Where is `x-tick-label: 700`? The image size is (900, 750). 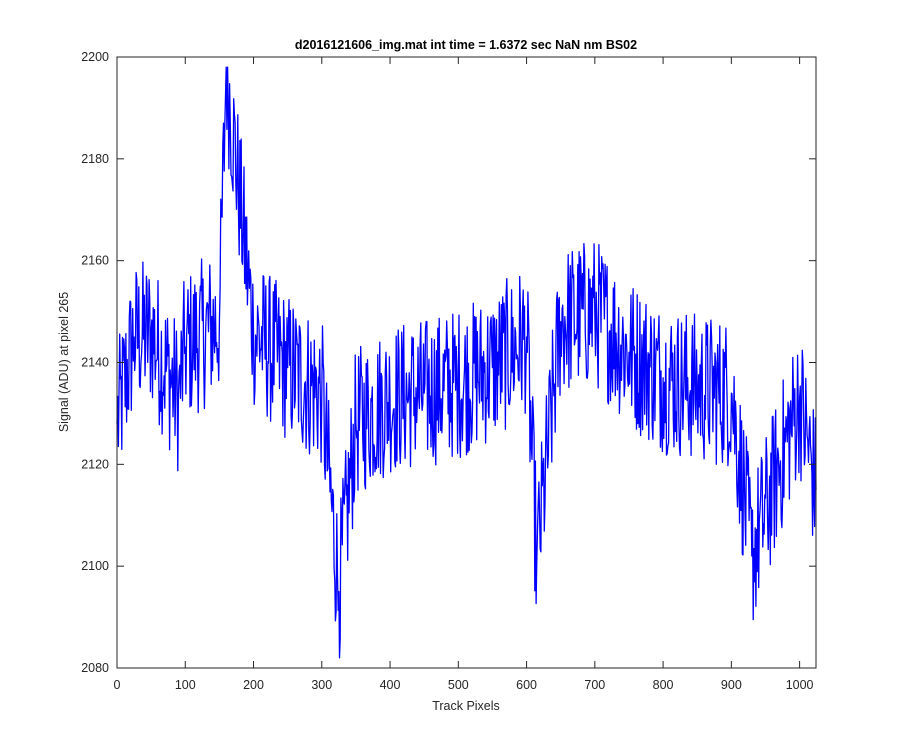 x-tick-label: 700 is located at coordinates (594, 685).